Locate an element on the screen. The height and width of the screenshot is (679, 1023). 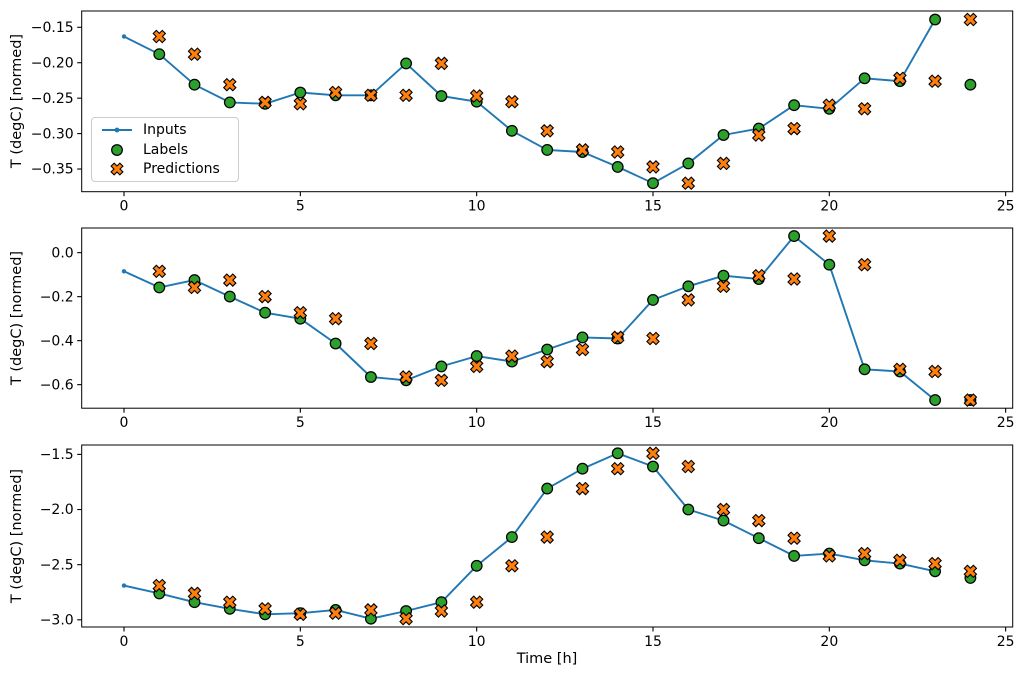
ylabel-subplot-1: T (degC) [normed] is located at coordinates (17, 101).